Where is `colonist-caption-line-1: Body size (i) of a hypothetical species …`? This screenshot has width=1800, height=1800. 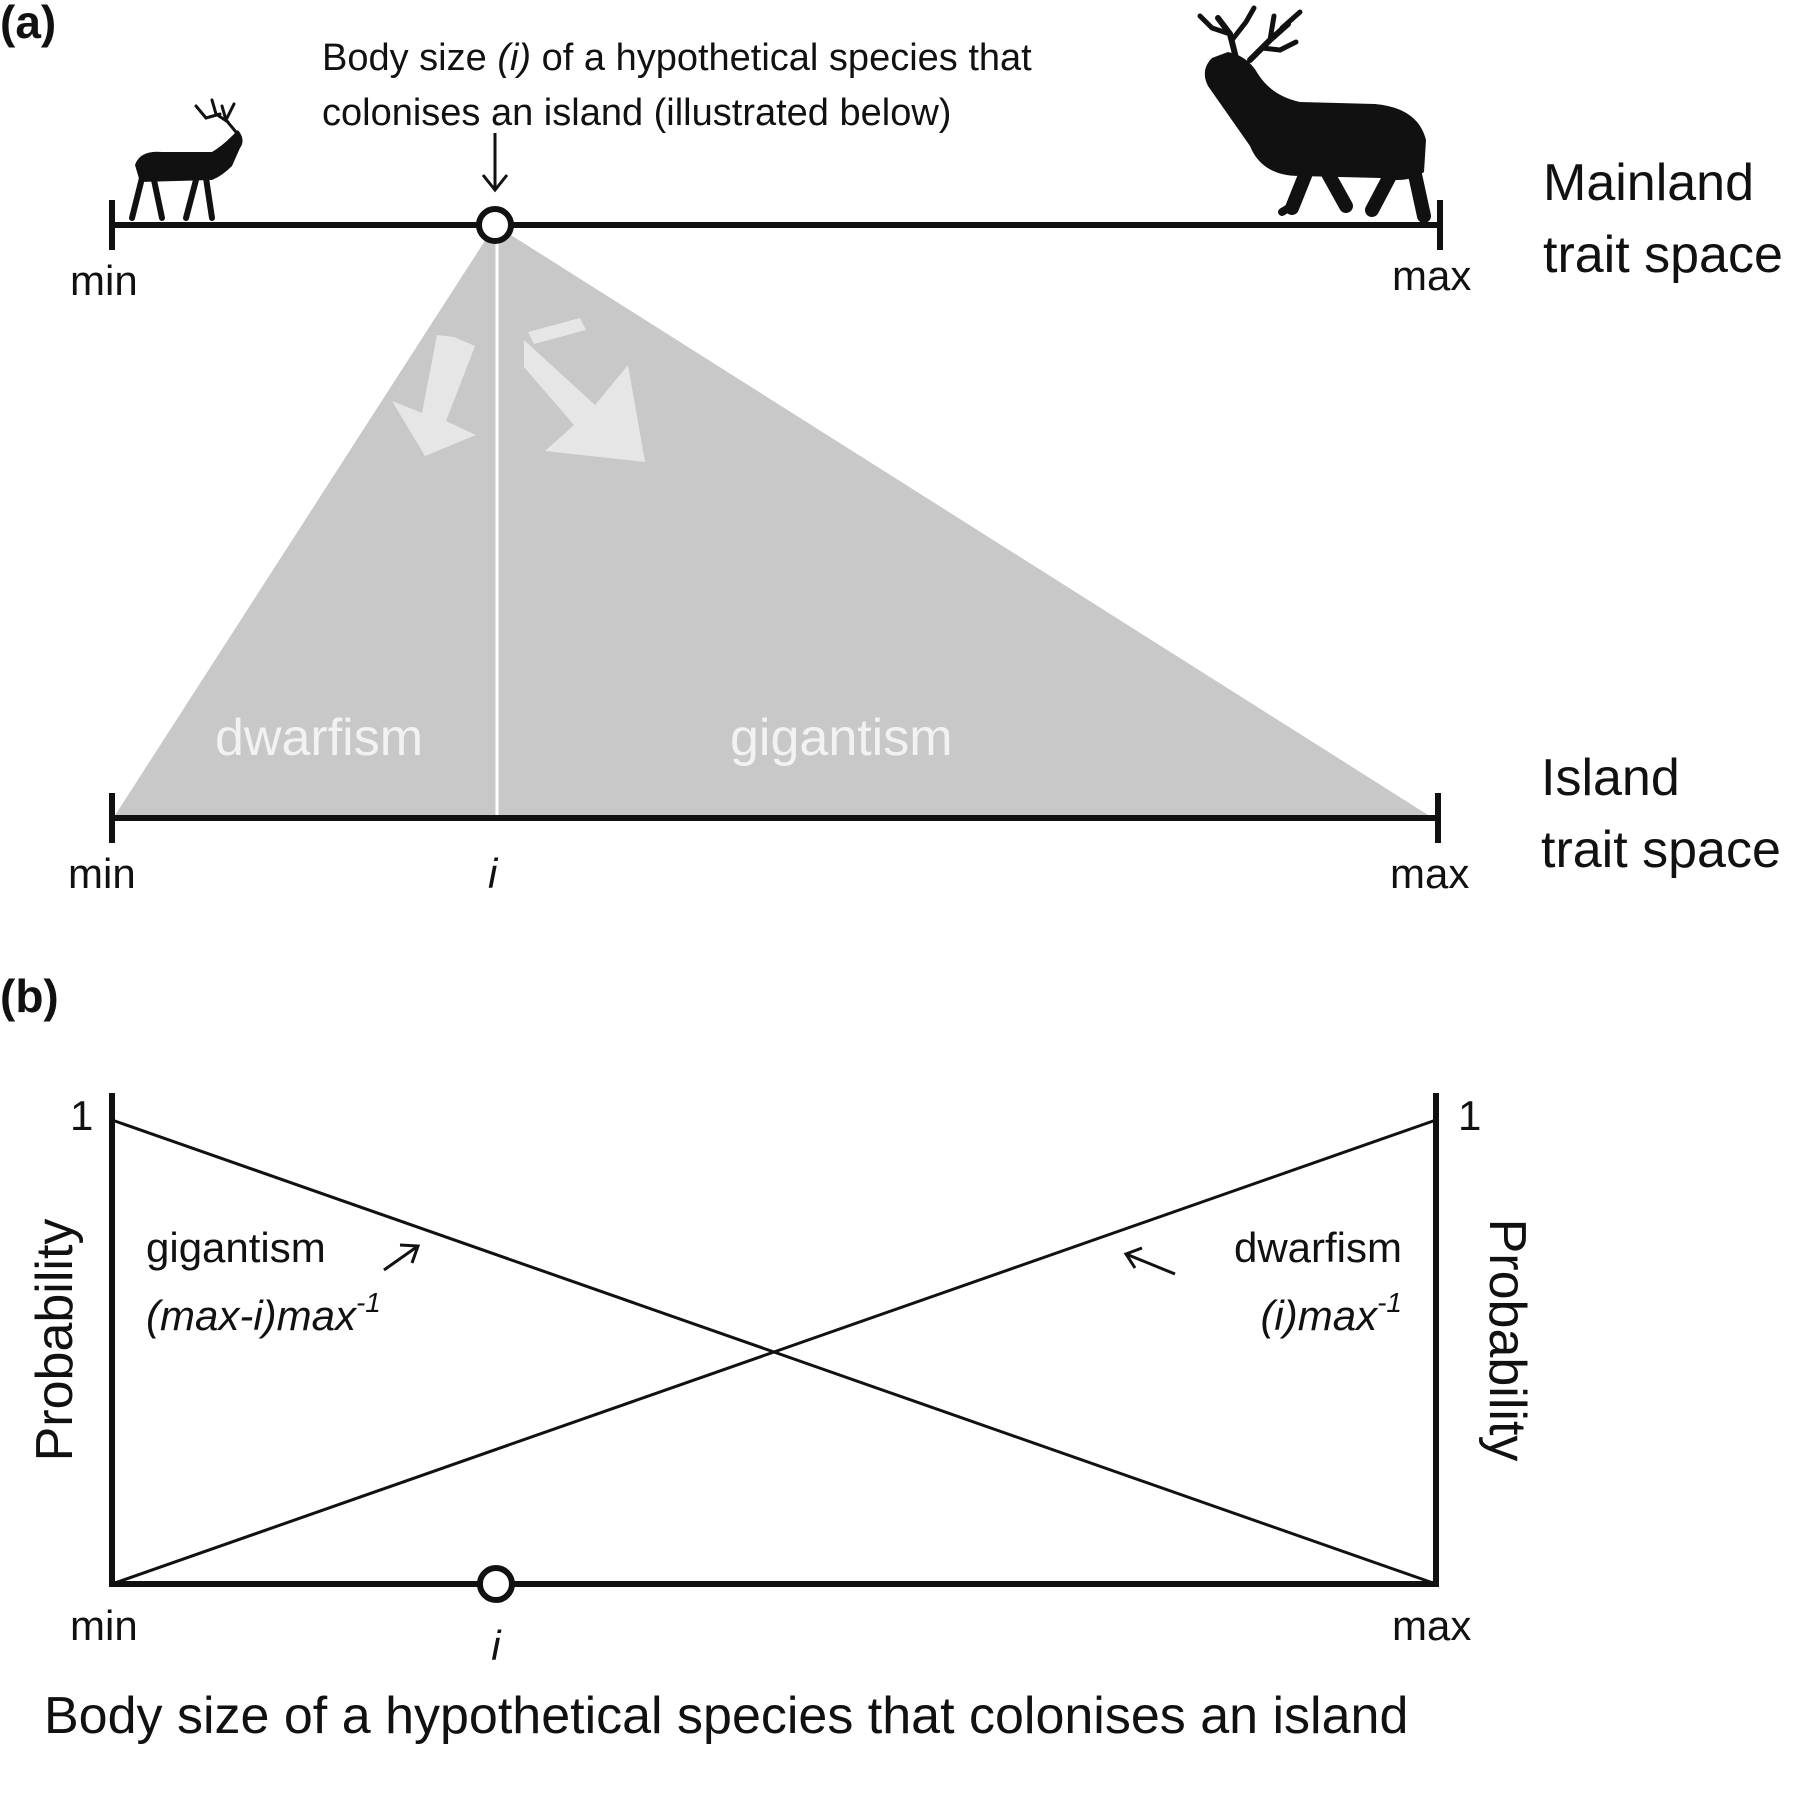
colonist-caption-line-1: Body size (i) of a hypothetical species … is located at coordinates (677, 58).